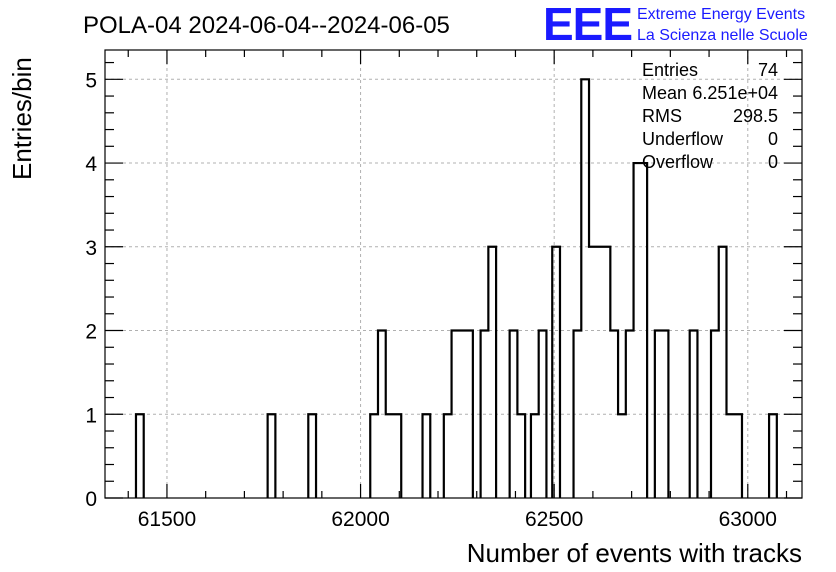 This screenshot has height=572, width=836. Describe the element at coordinates (634, 553) in the screenshot. I see `x-axis-title: Number of events with tracks` at that location.